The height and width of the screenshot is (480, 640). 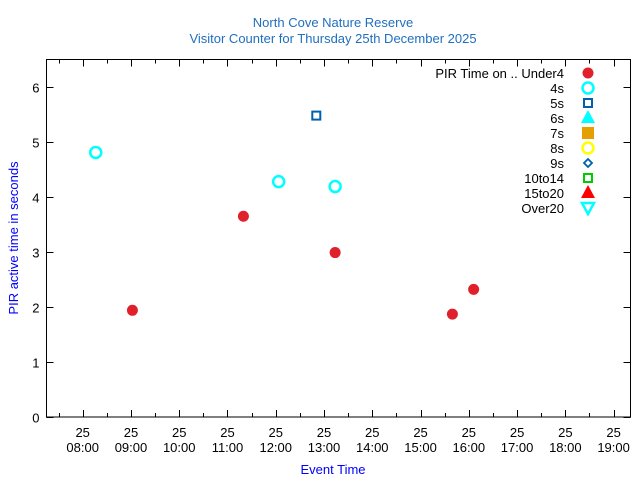 I want to click on x-tick-time-label: 13:00, so click(x=324, y=447).